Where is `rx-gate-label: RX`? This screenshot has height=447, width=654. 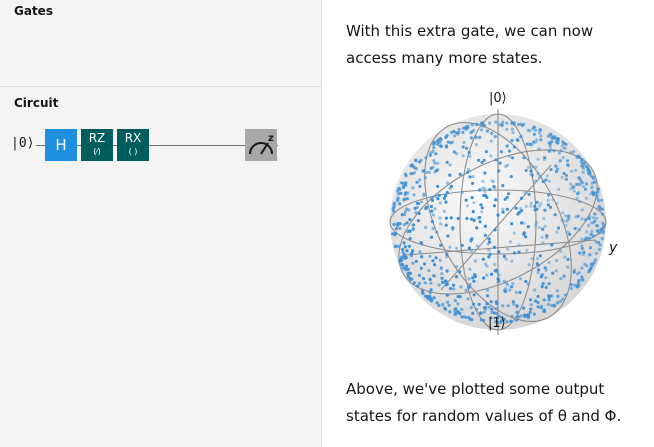 rx-gate-label: RX is located at coordinates (133, 138).